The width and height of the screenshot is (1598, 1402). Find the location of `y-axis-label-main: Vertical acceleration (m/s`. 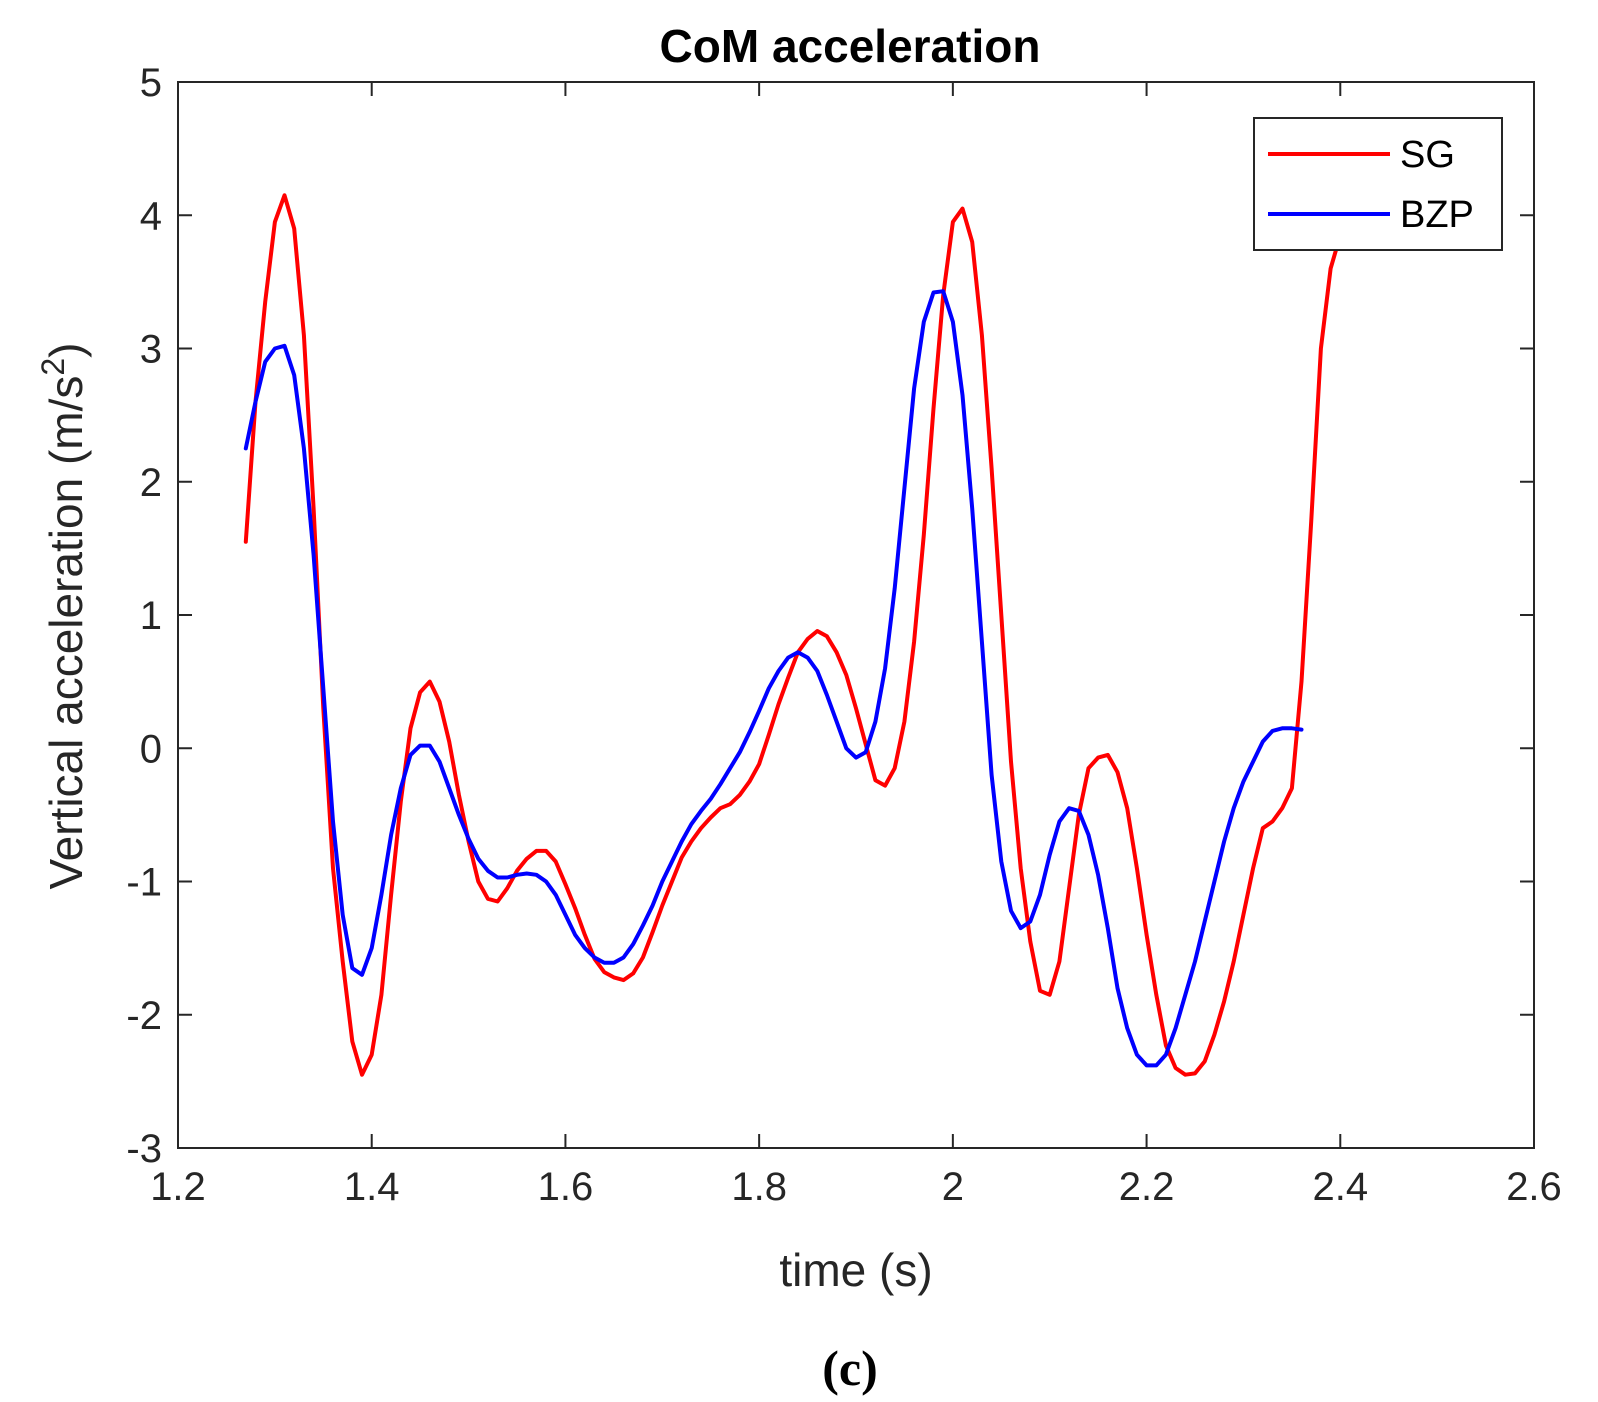

y-axis-label-main: Vertical acceleration (m/s is located at coordinates (66, 633).